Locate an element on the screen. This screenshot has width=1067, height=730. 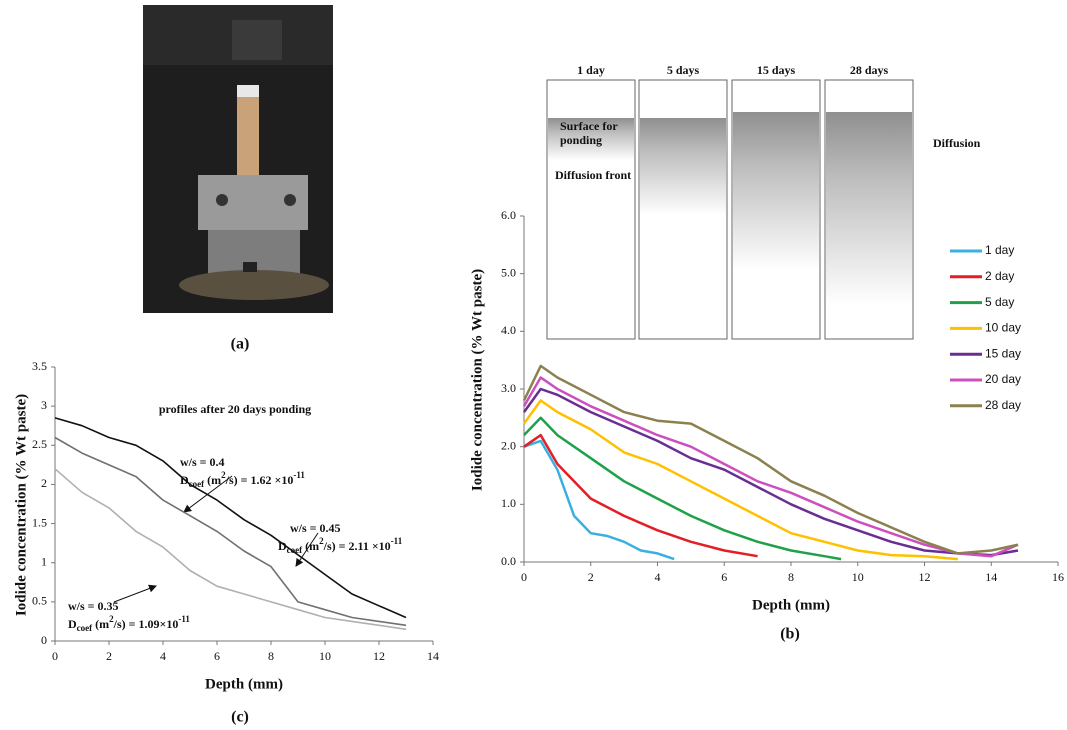
y-tick-label: 2.5 is located at coordinates (39, 444).